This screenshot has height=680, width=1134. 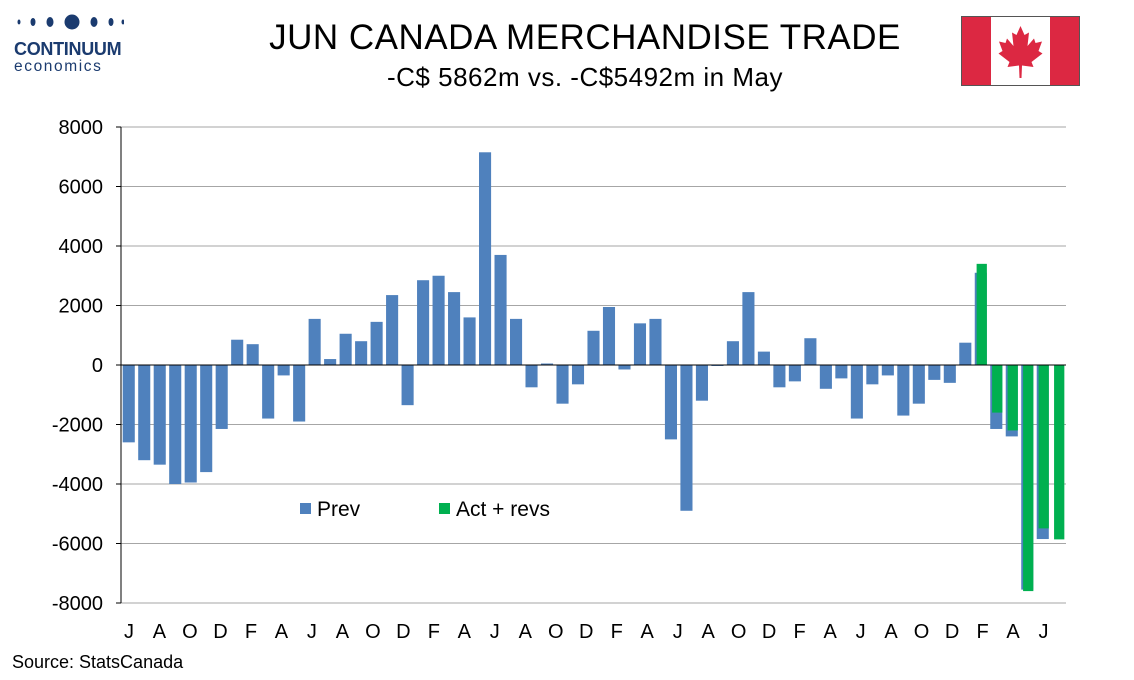 I want to click on chart-subtitle: -C$ 5862m vs. -C$5492m in May, so click(x=585, y=77).